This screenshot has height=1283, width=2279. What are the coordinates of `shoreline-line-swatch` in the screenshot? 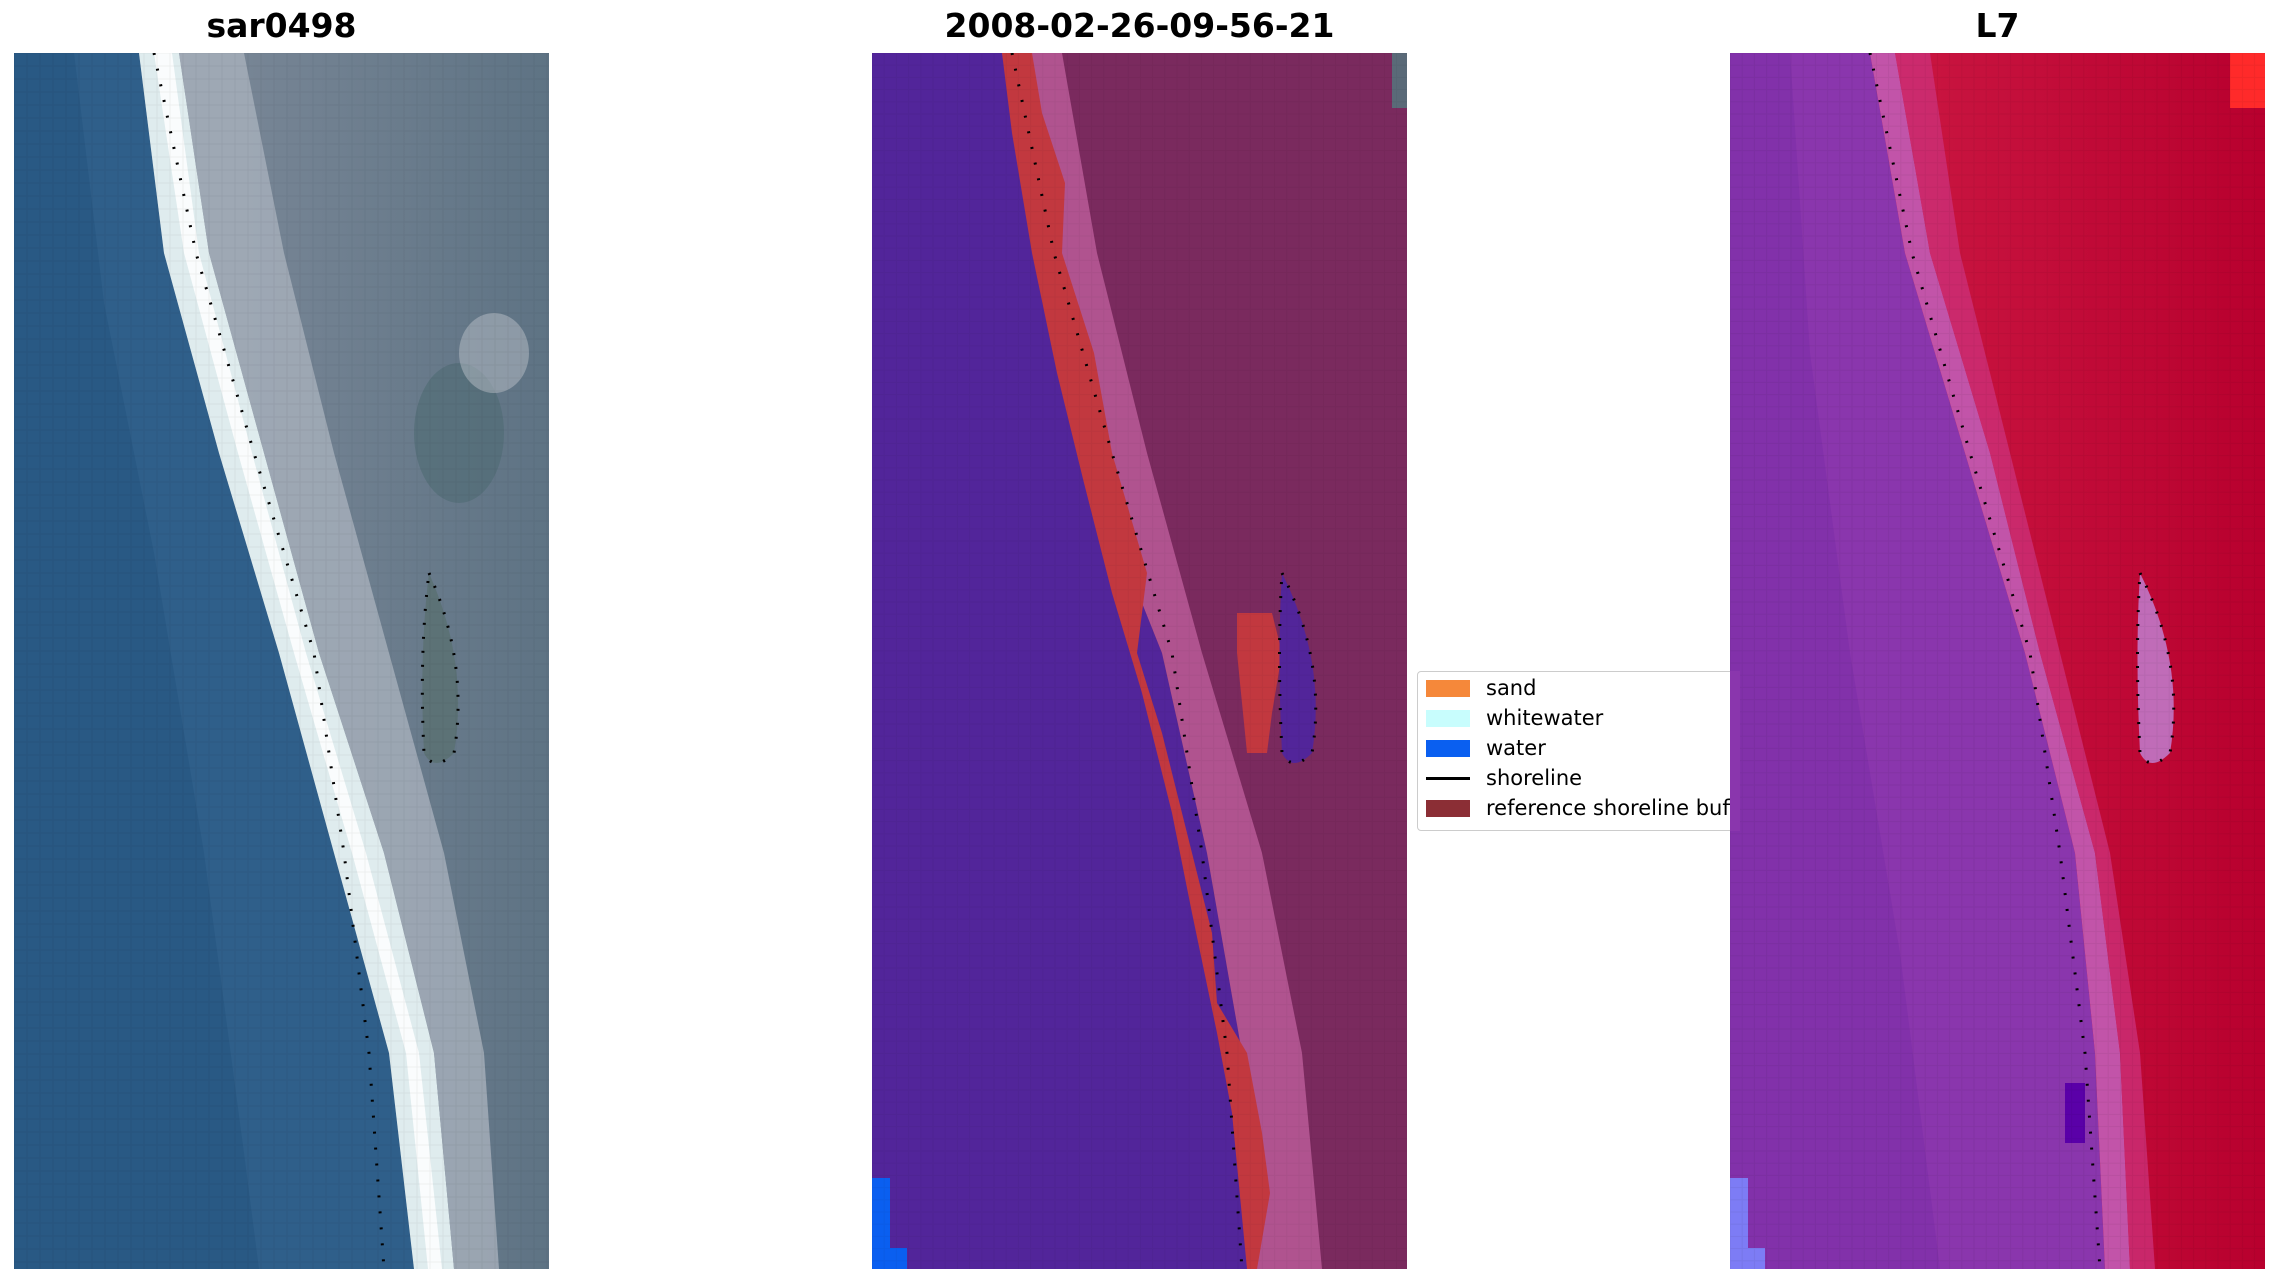 It's located at (1448, 778).